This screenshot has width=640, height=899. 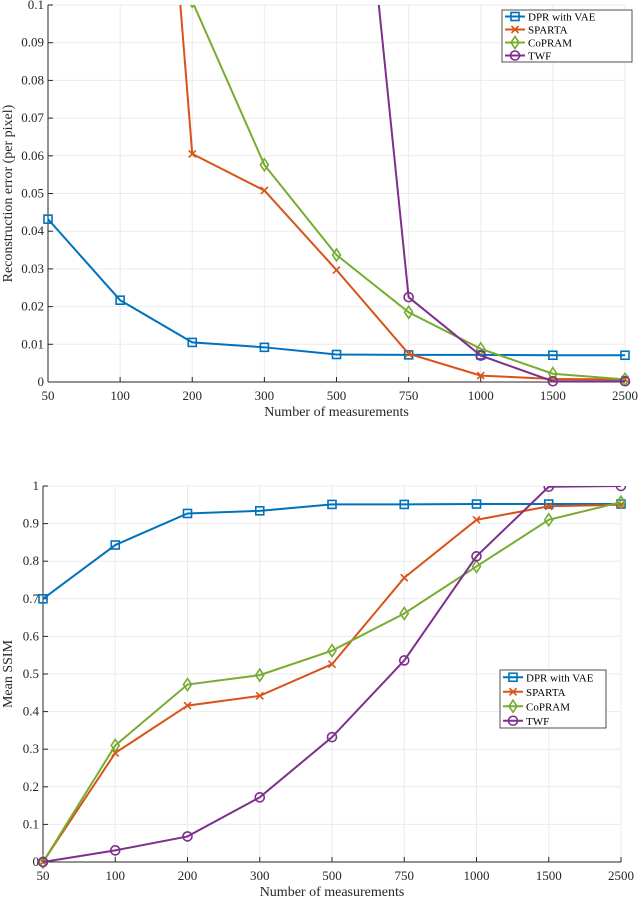 What do you see at coordinates (31, 523) in the screenshot?
I see `y-tick-label: 0.9` at bounding box center [31, 523].